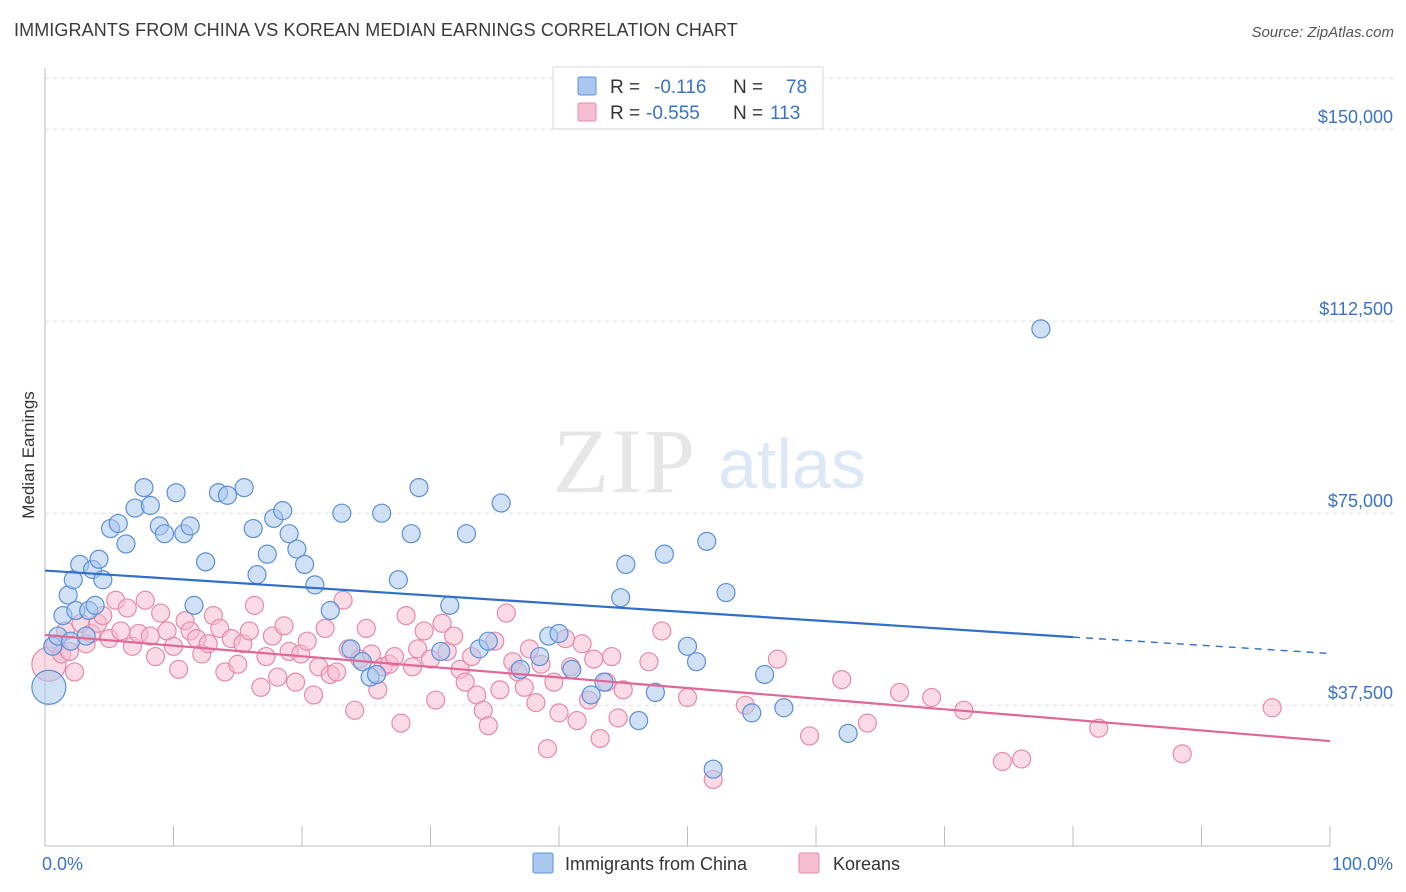 This screenshot has height=892, width=1406. Describe the element at coordinates (866, 864) in the screenshot. I see `series-legend-label-korean: Koreans` at that location.